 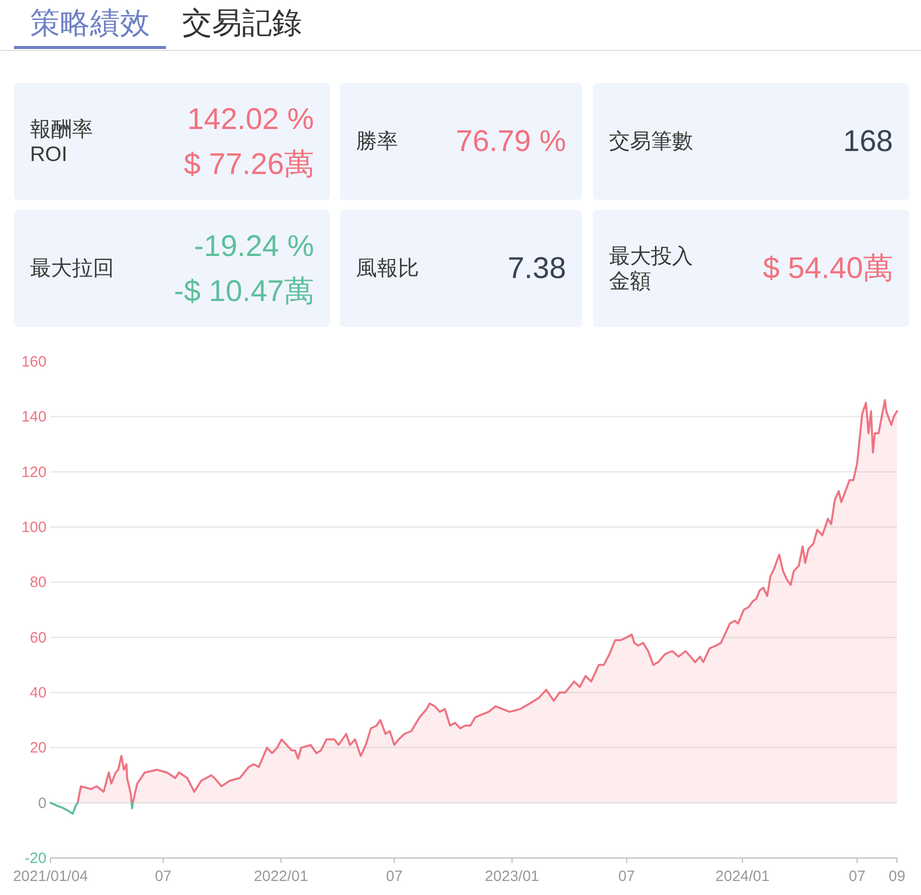 What do you see at coordinates (512, 876) in the screenshot?
I see `x-tick-label: 2023/01` at bounding box center [512, 876].